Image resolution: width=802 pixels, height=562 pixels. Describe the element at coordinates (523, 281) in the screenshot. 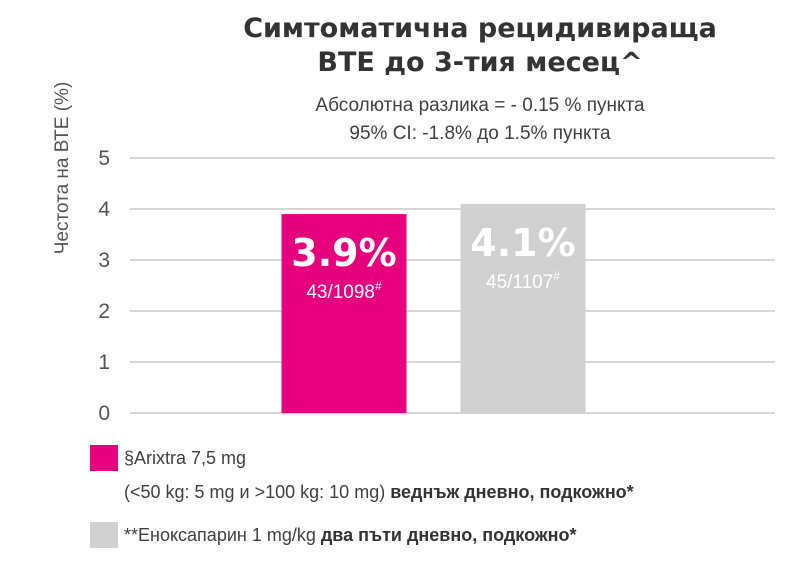

I see `bar-count-label-1: 45/1107#` at that location.